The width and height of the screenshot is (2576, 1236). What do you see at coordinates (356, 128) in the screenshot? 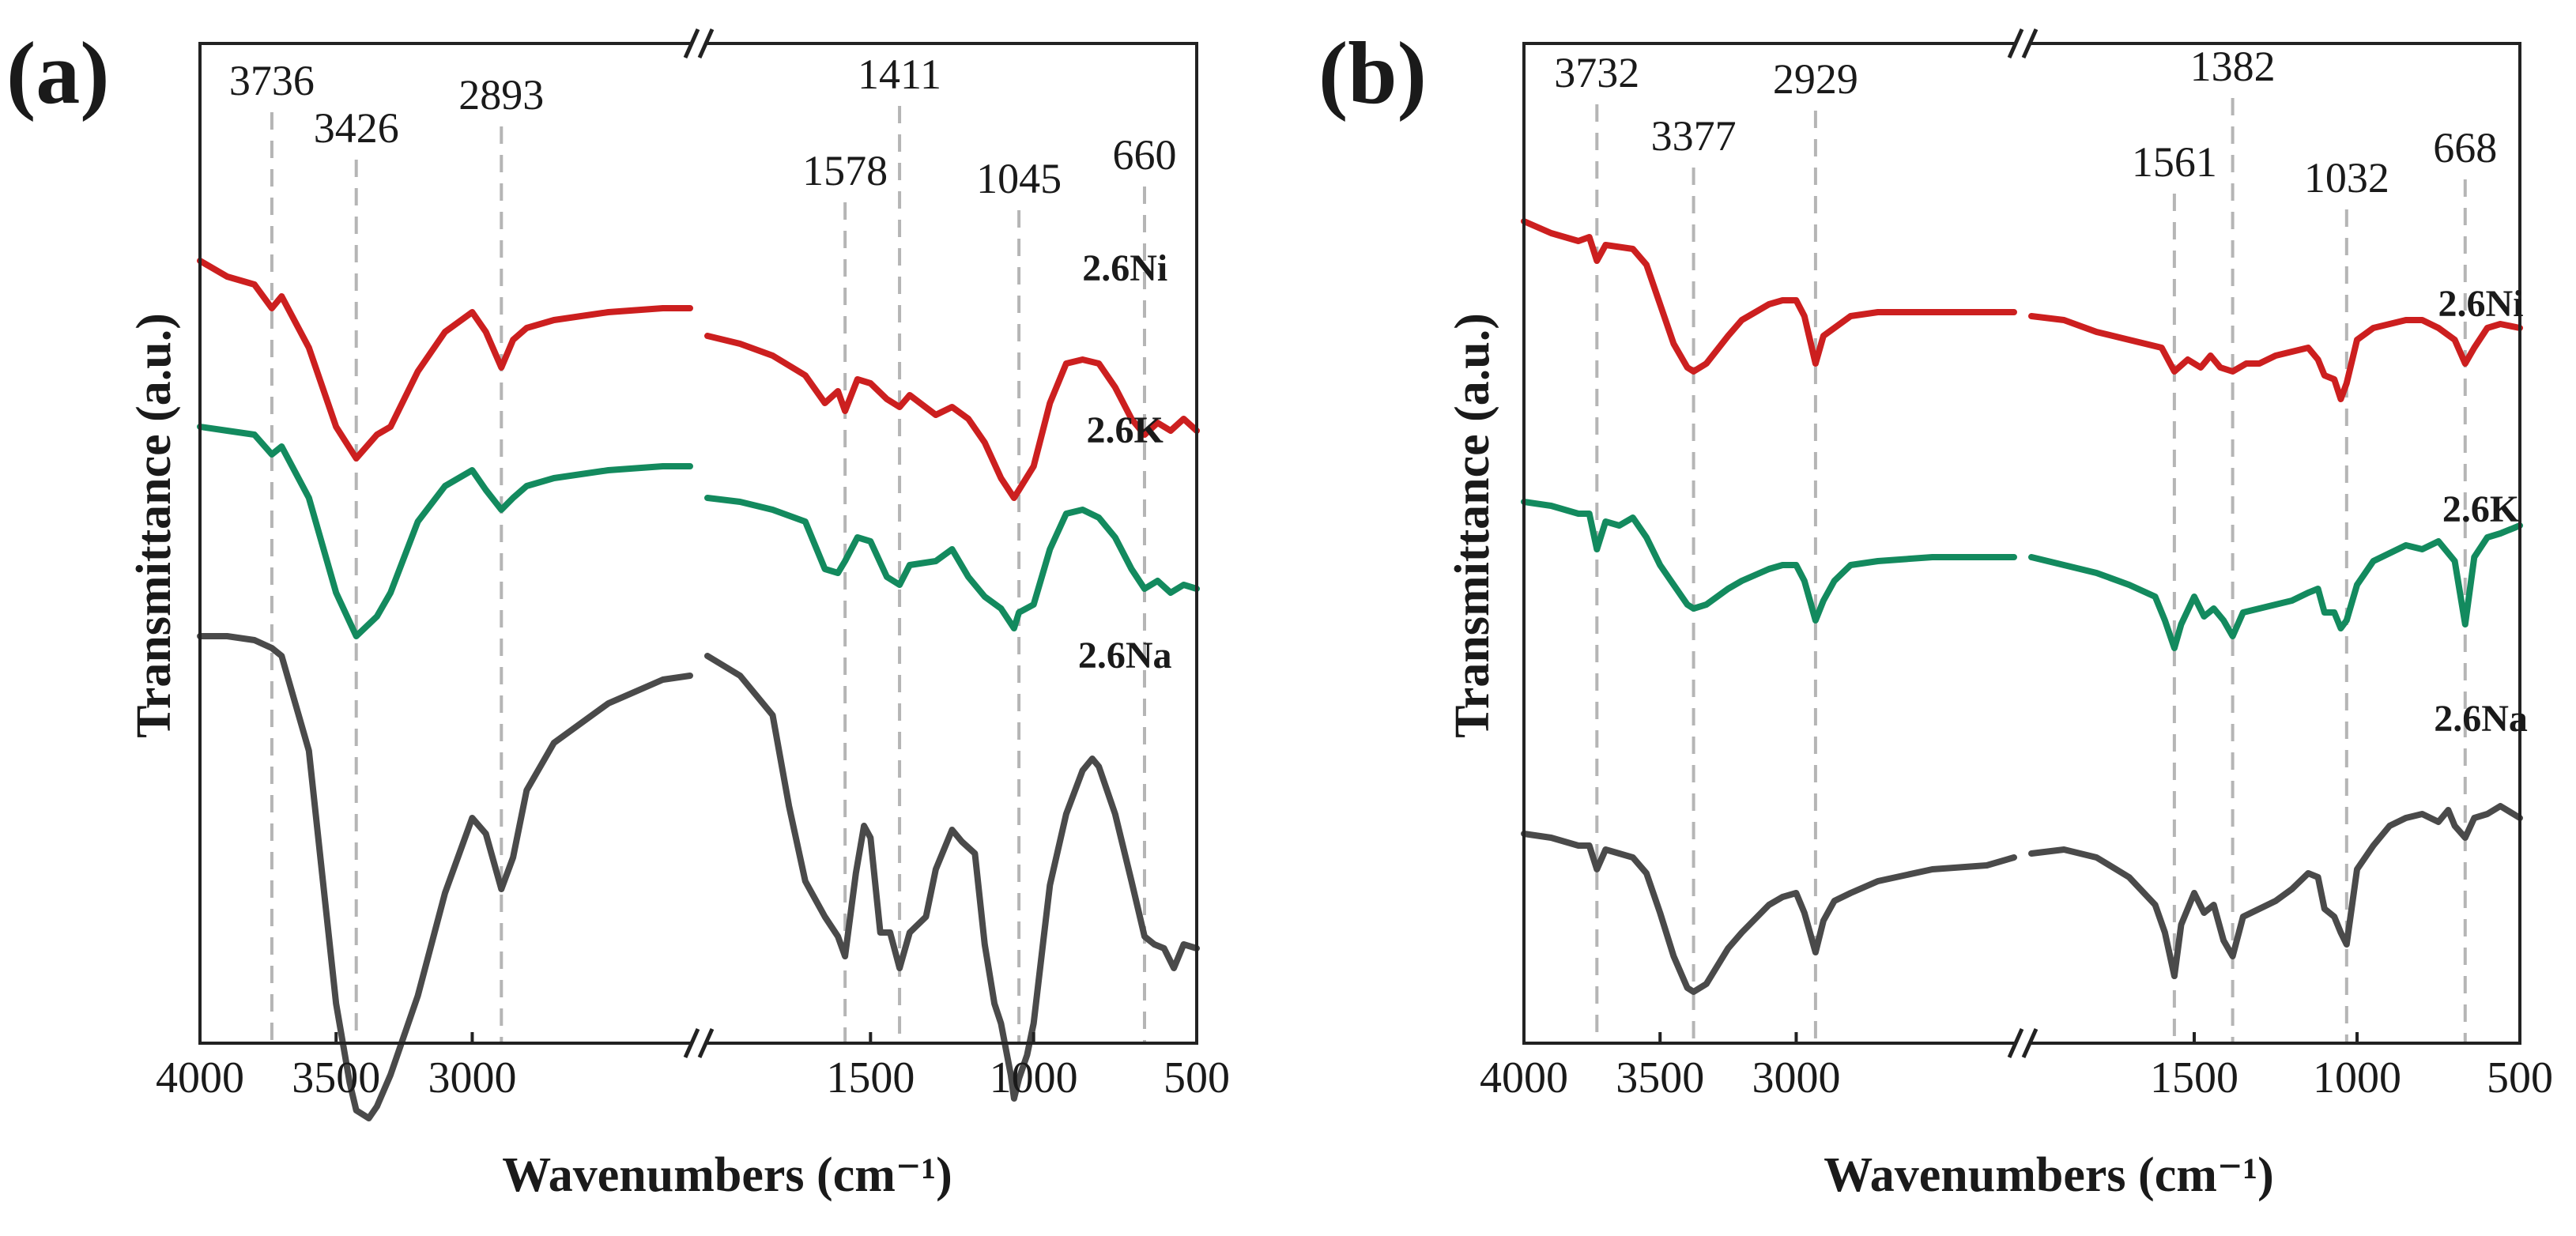
I see `peak-label: 3426` at bounding box center [356, 128].